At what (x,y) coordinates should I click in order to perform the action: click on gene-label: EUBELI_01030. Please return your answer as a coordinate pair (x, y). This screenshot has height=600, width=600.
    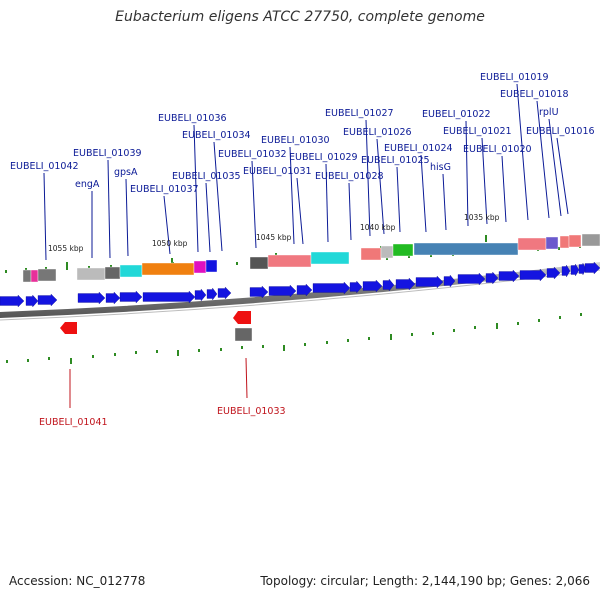
    Looking at the image, I should click on (295, 140).